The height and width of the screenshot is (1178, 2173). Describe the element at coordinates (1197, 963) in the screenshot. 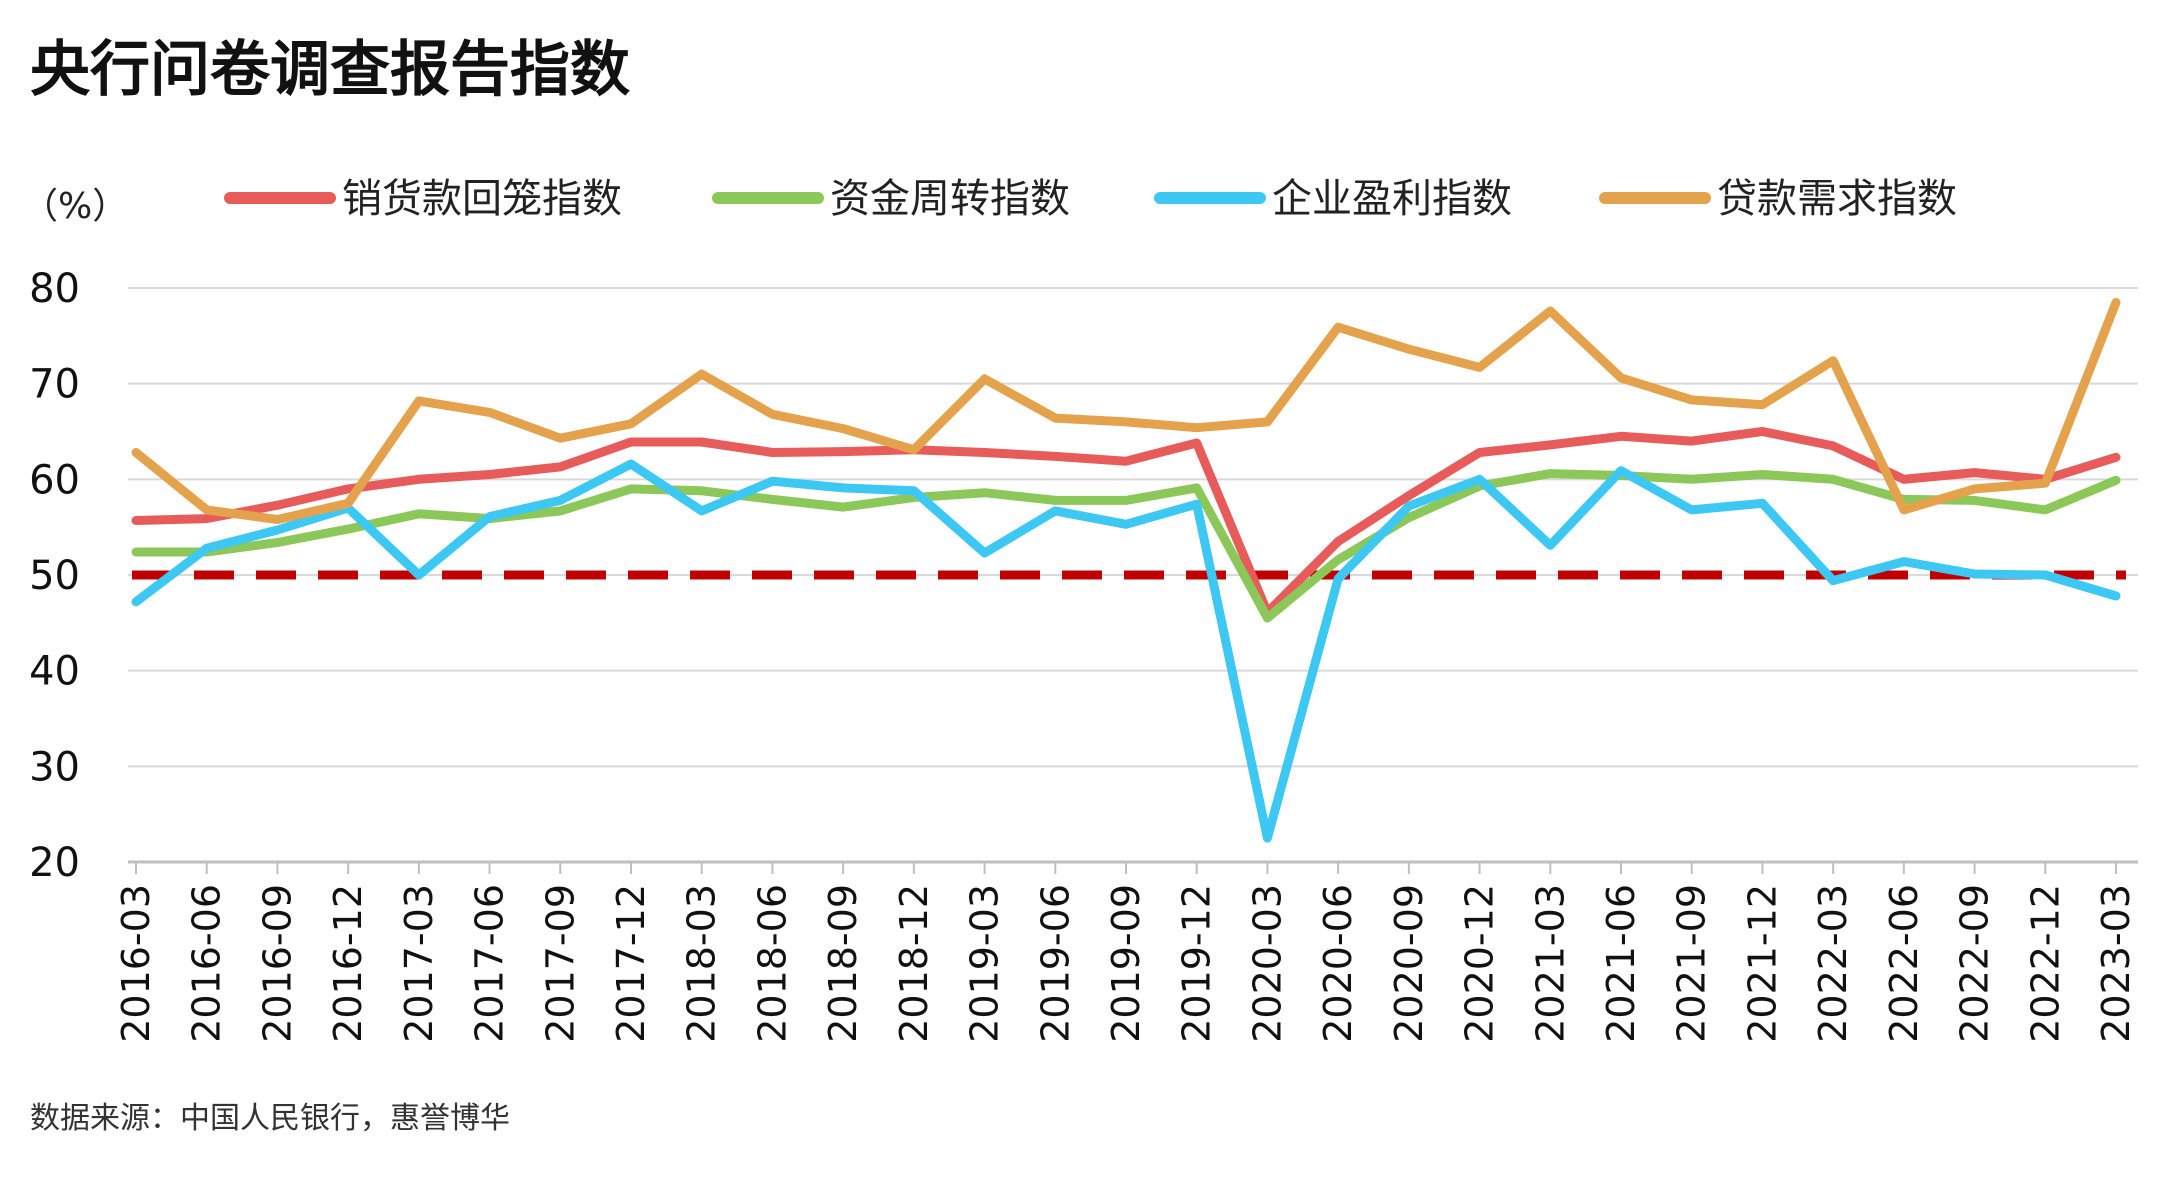

I see `x-tick-label: 2019-12` at that location.